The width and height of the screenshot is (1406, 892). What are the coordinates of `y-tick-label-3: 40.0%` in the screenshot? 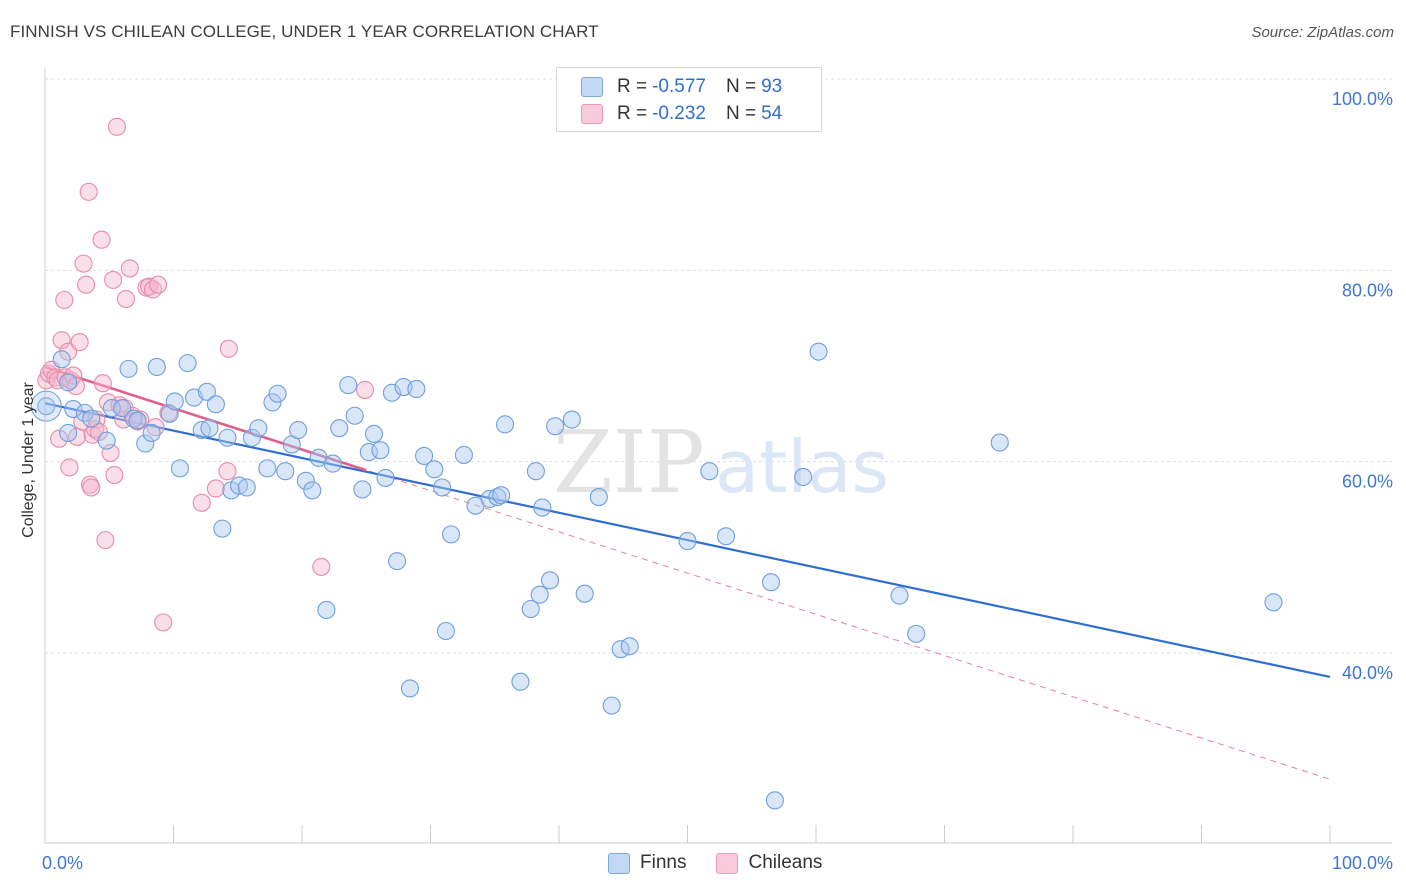 It's located at (1367, 673).